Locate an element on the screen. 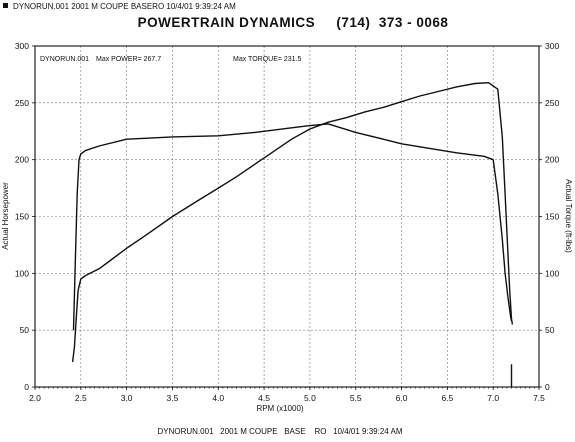 This screenshot has height=442, width=575. x-axis-label: RPM (x1000) is located at coordinates (279, 408).